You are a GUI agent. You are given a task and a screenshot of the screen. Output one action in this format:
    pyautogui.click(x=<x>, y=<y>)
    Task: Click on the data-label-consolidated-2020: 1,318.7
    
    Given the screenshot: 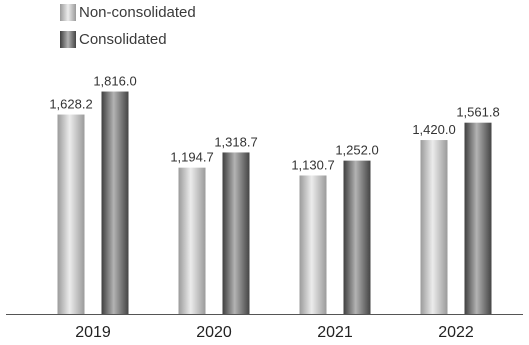 What is the action you would take?
    pyautogui.click(x=235, y=141)
    